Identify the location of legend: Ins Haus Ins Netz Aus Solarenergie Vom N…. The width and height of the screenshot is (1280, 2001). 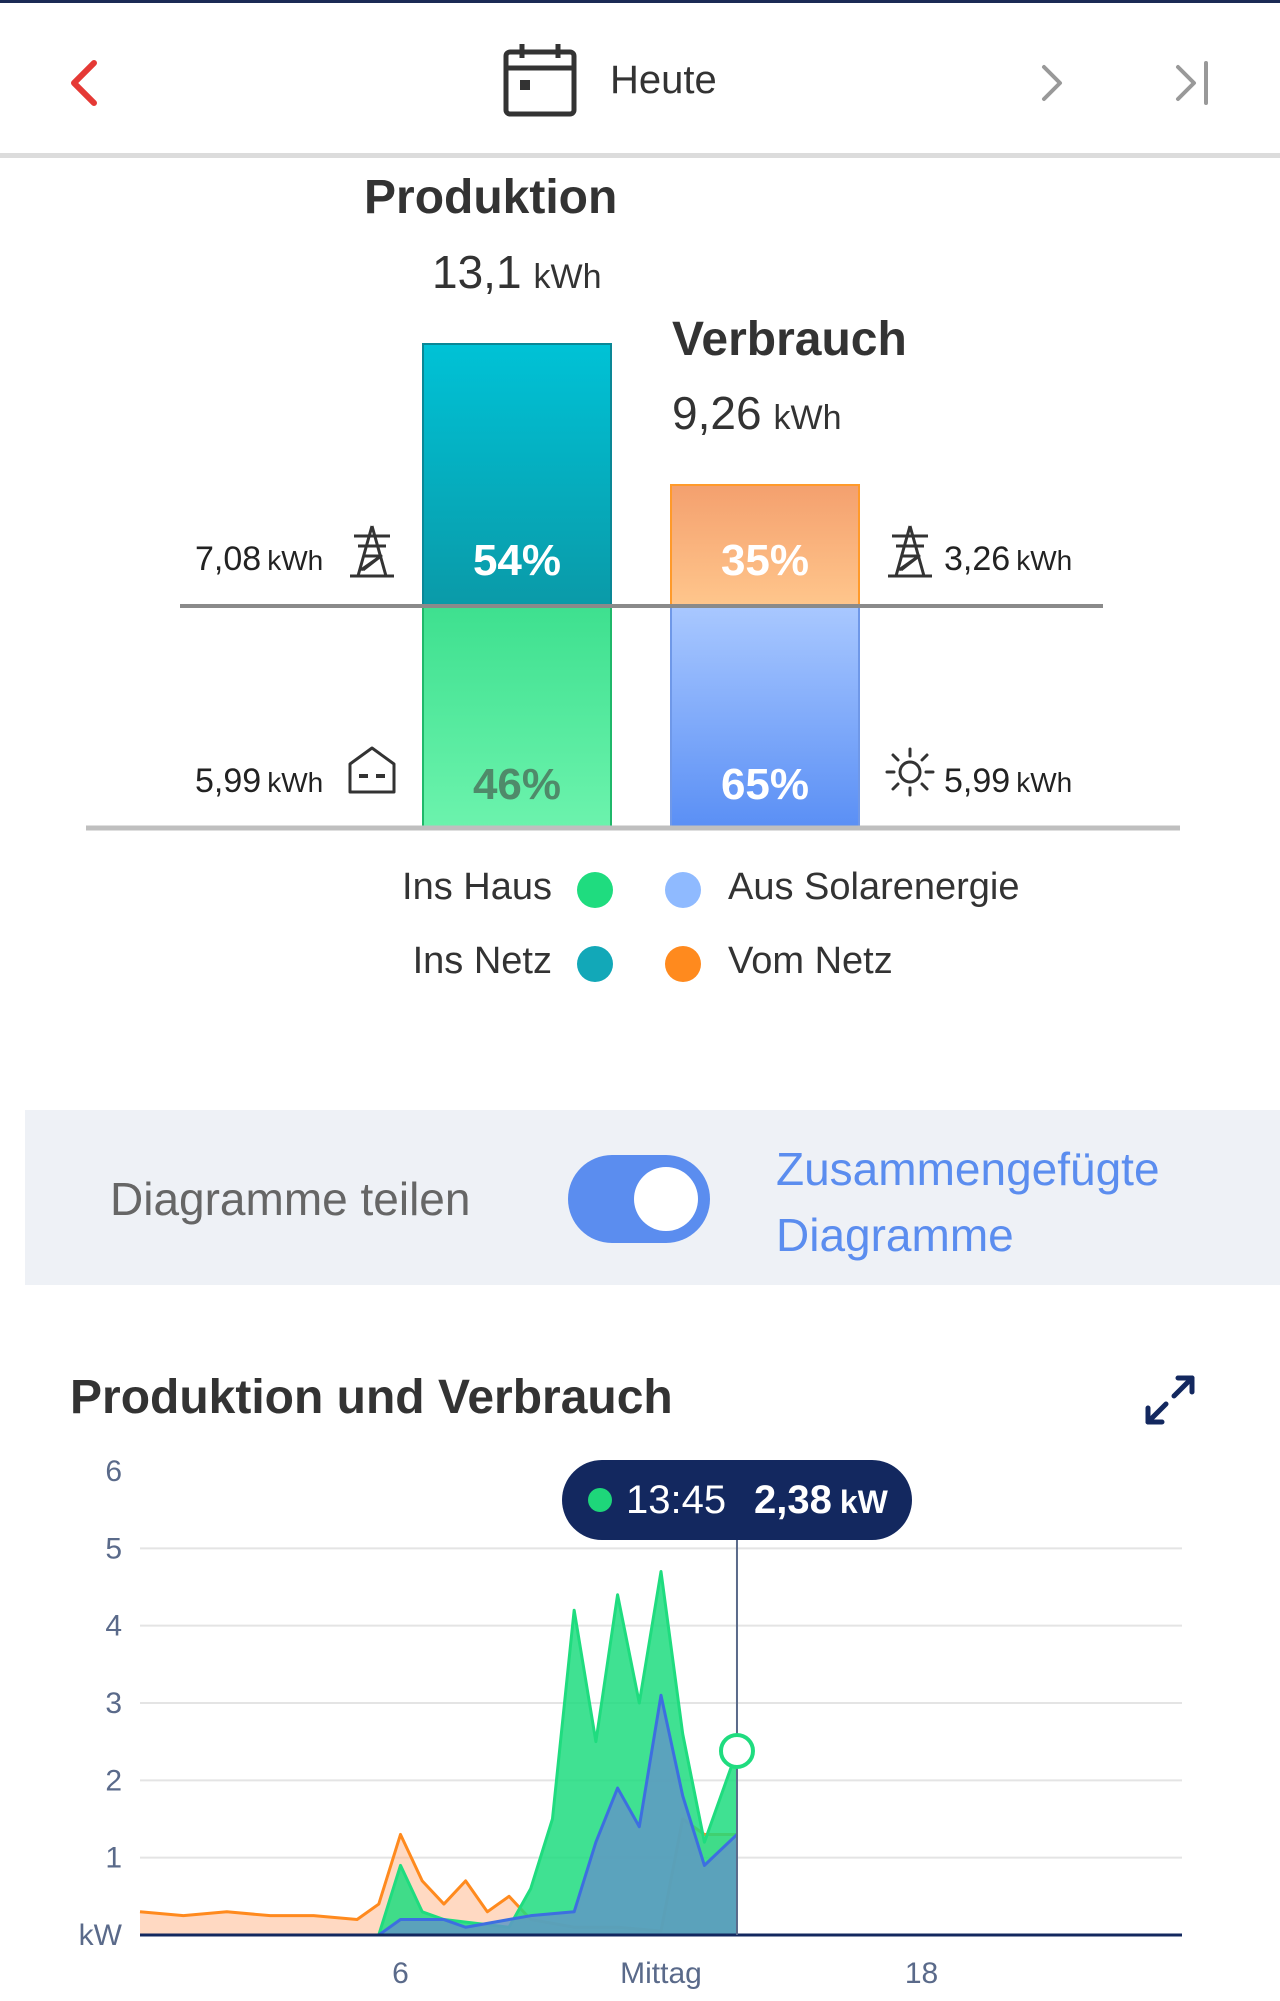
(640, 930).